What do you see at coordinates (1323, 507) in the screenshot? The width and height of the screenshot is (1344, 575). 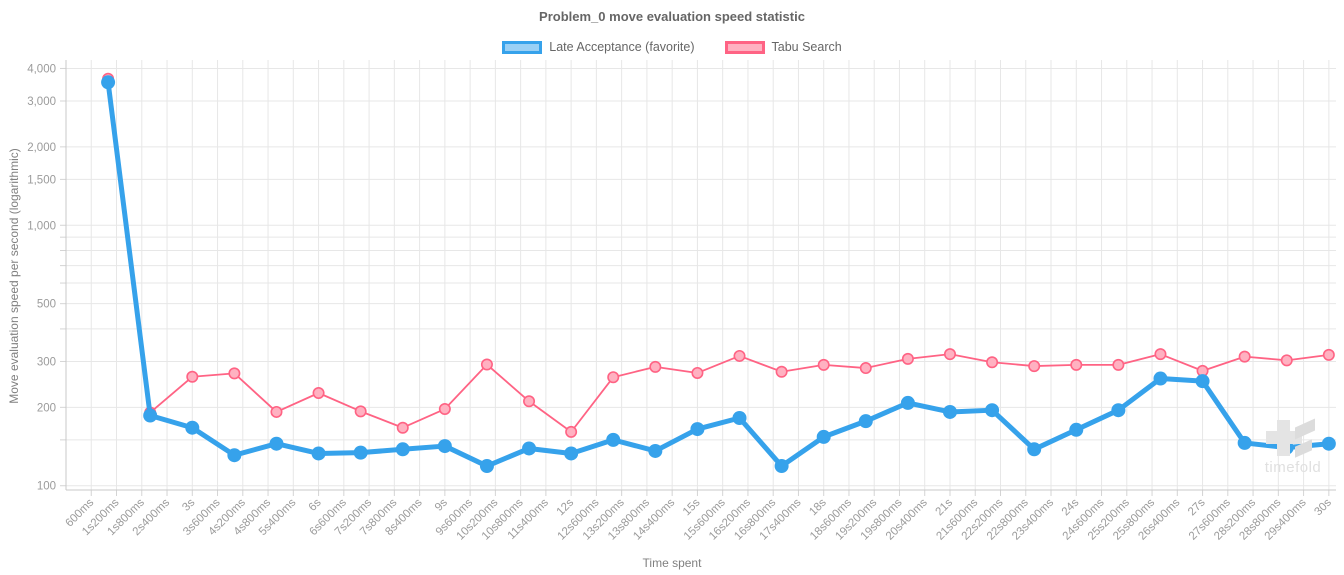 I see `x-tick-label: 30s` at bounding box center [1323, 507].